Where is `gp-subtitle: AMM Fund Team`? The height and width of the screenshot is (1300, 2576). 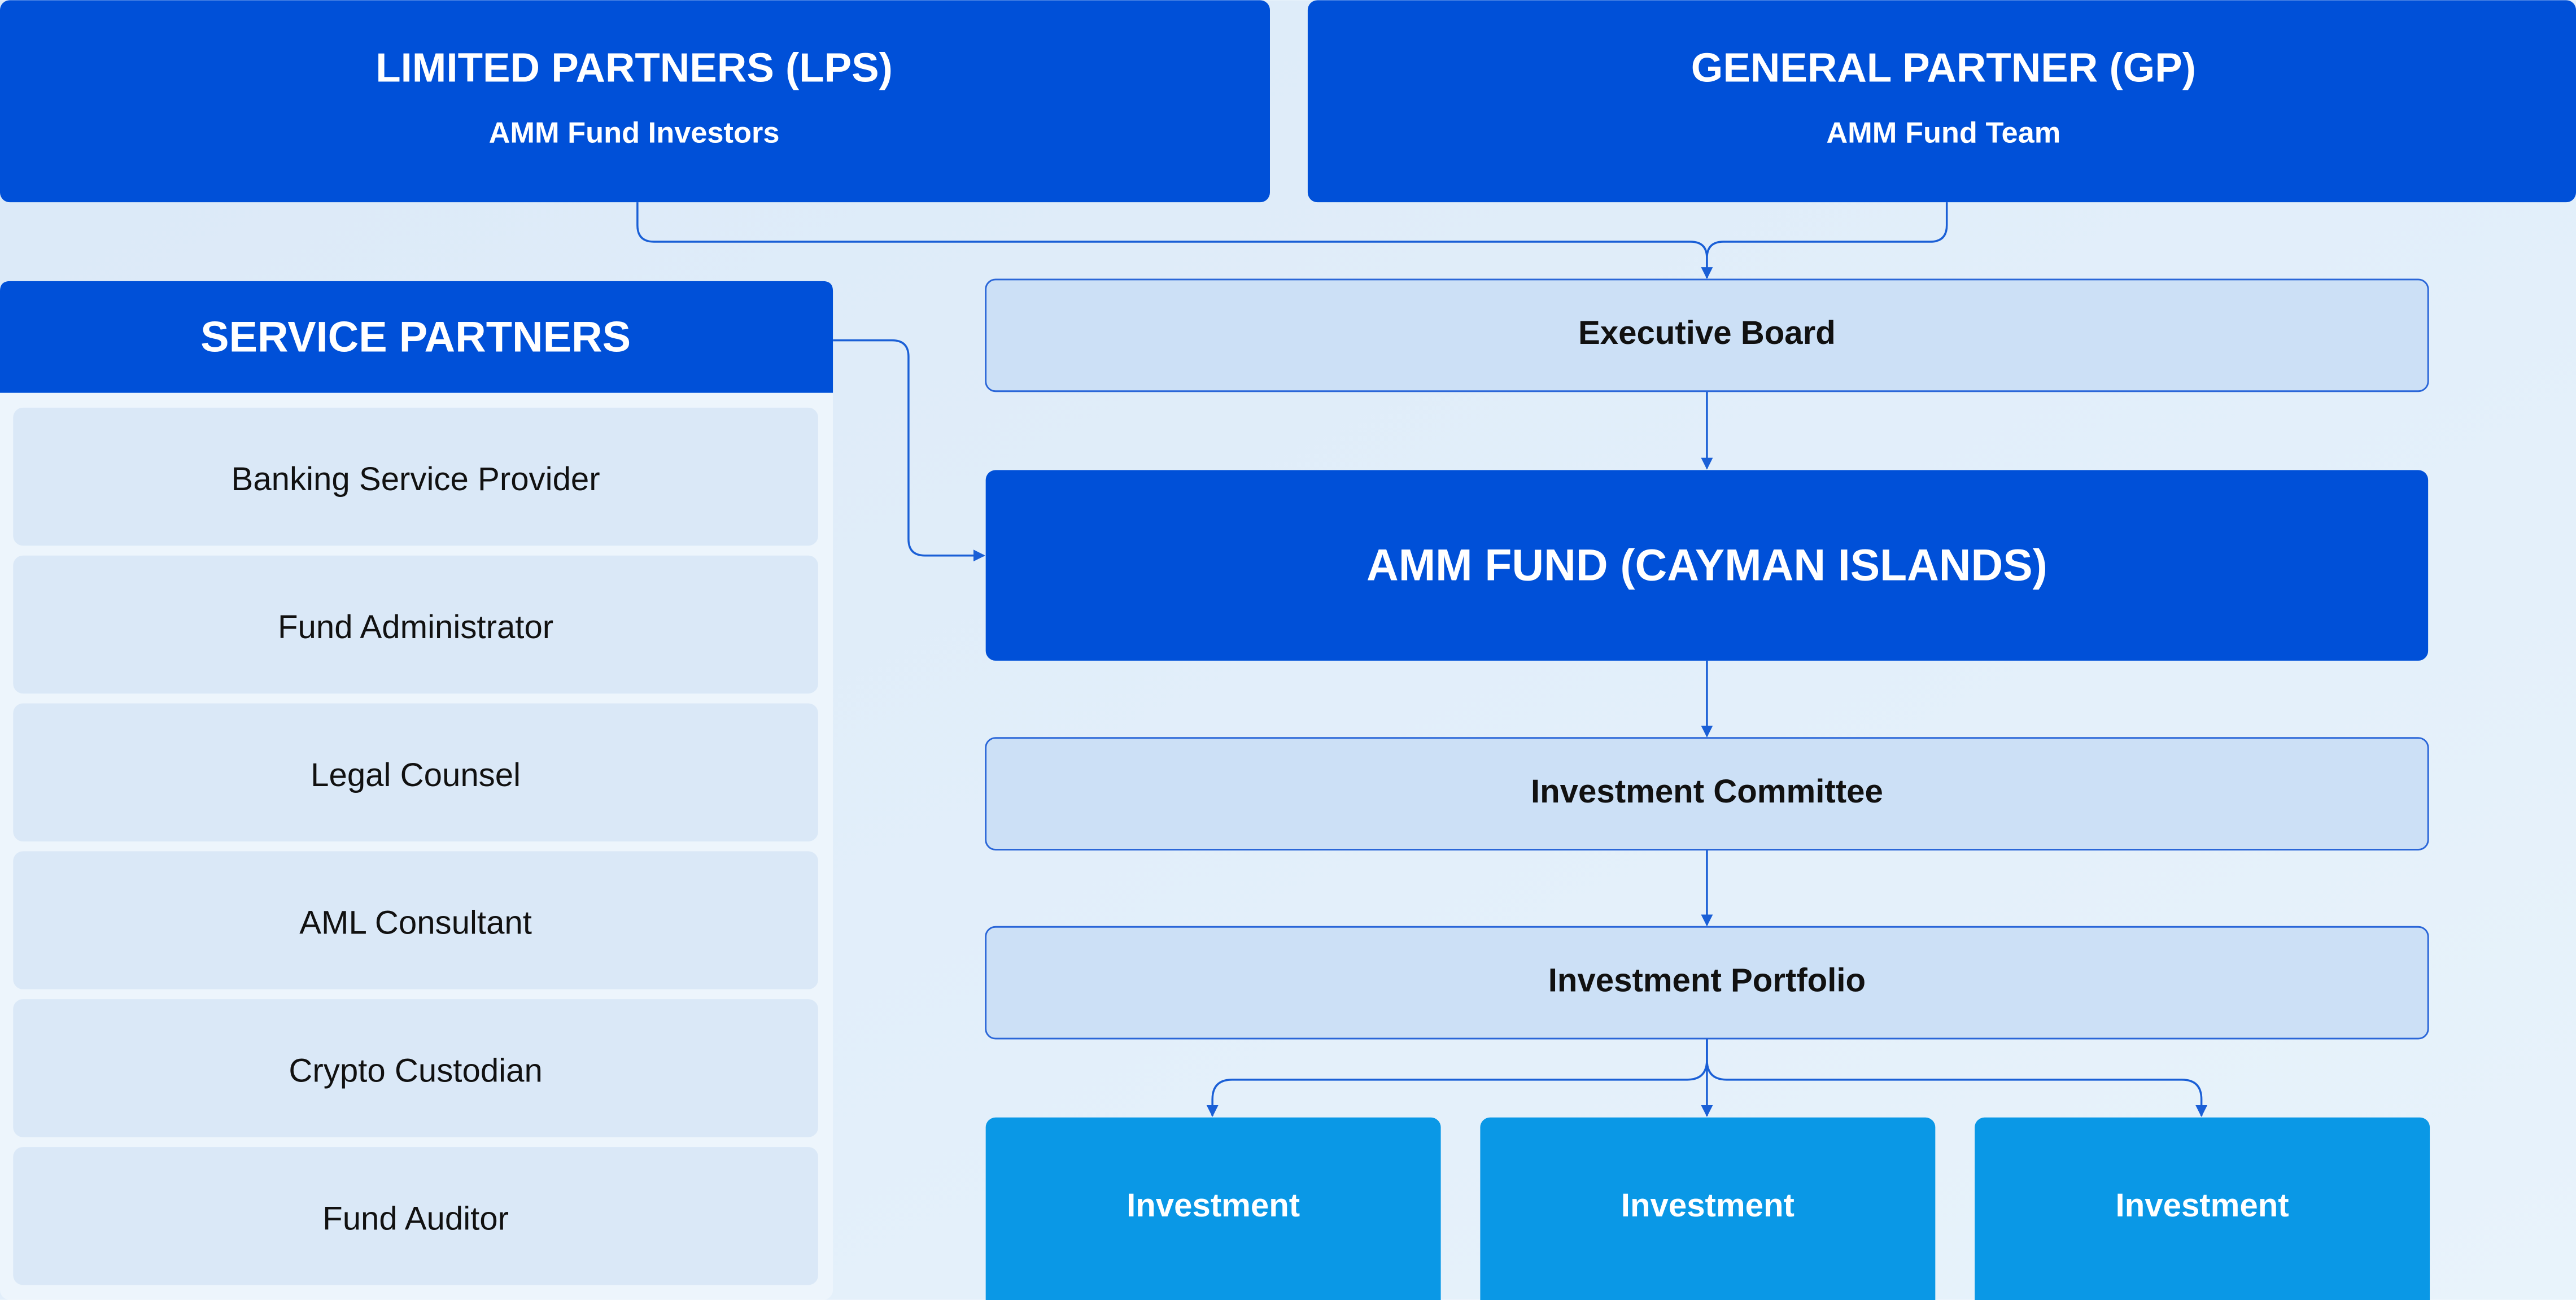
gp-subtitle: AMM Fund Team is located at coordinates (1943, 134).